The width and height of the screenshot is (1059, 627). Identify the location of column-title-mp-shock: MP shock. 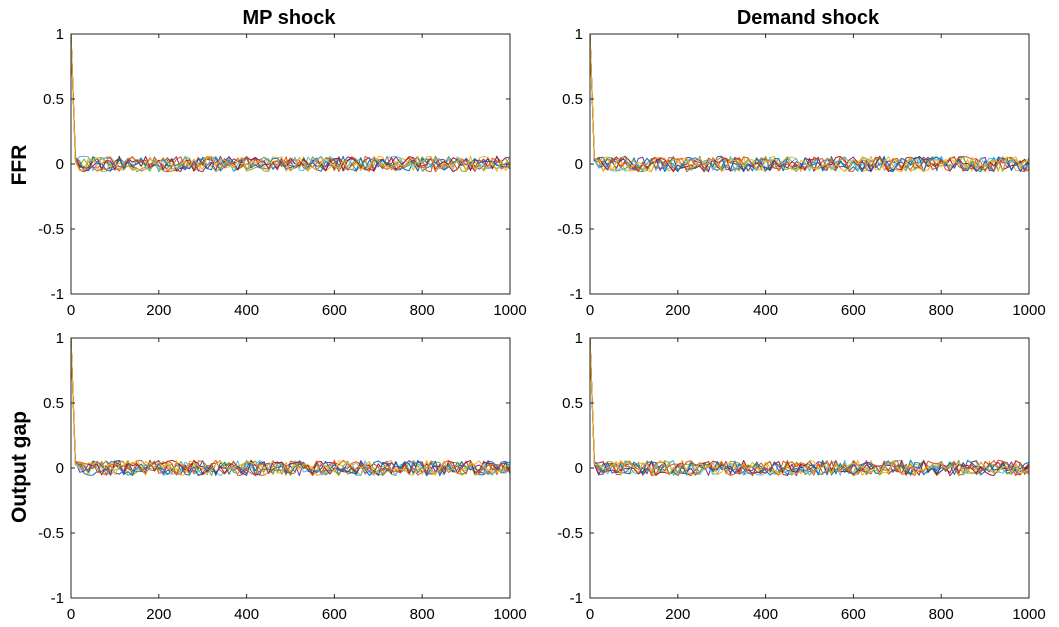
(290, 18).